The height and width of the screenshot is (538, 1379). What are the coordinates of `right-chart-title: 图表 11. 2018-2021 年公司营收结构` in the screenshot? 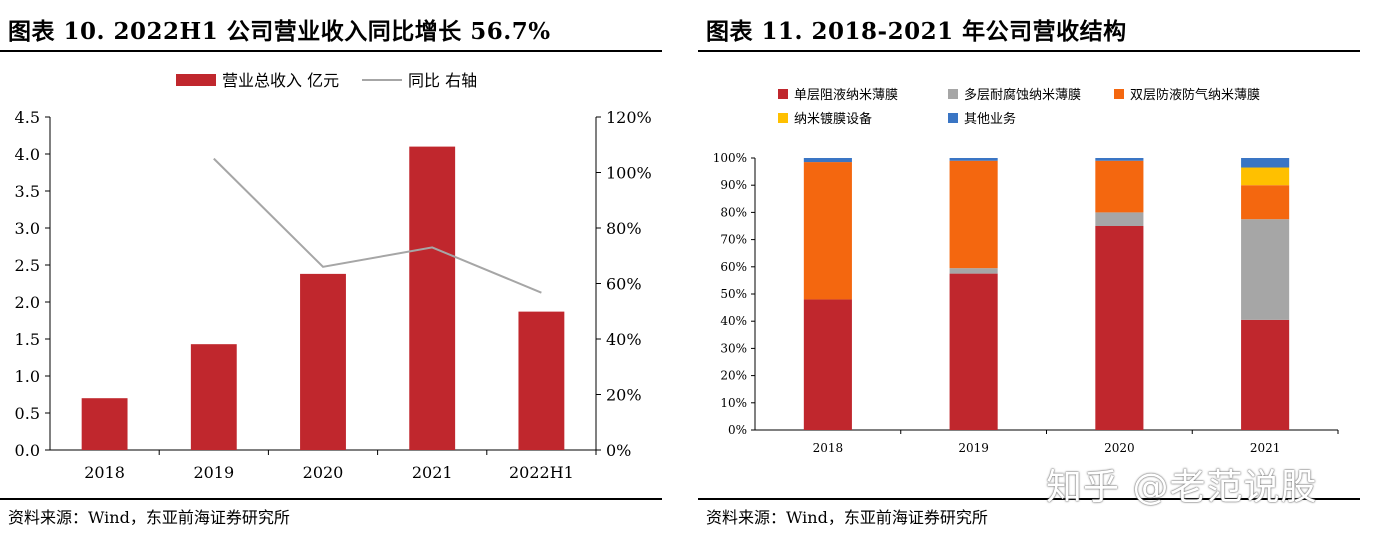 It's located at (916, 31).